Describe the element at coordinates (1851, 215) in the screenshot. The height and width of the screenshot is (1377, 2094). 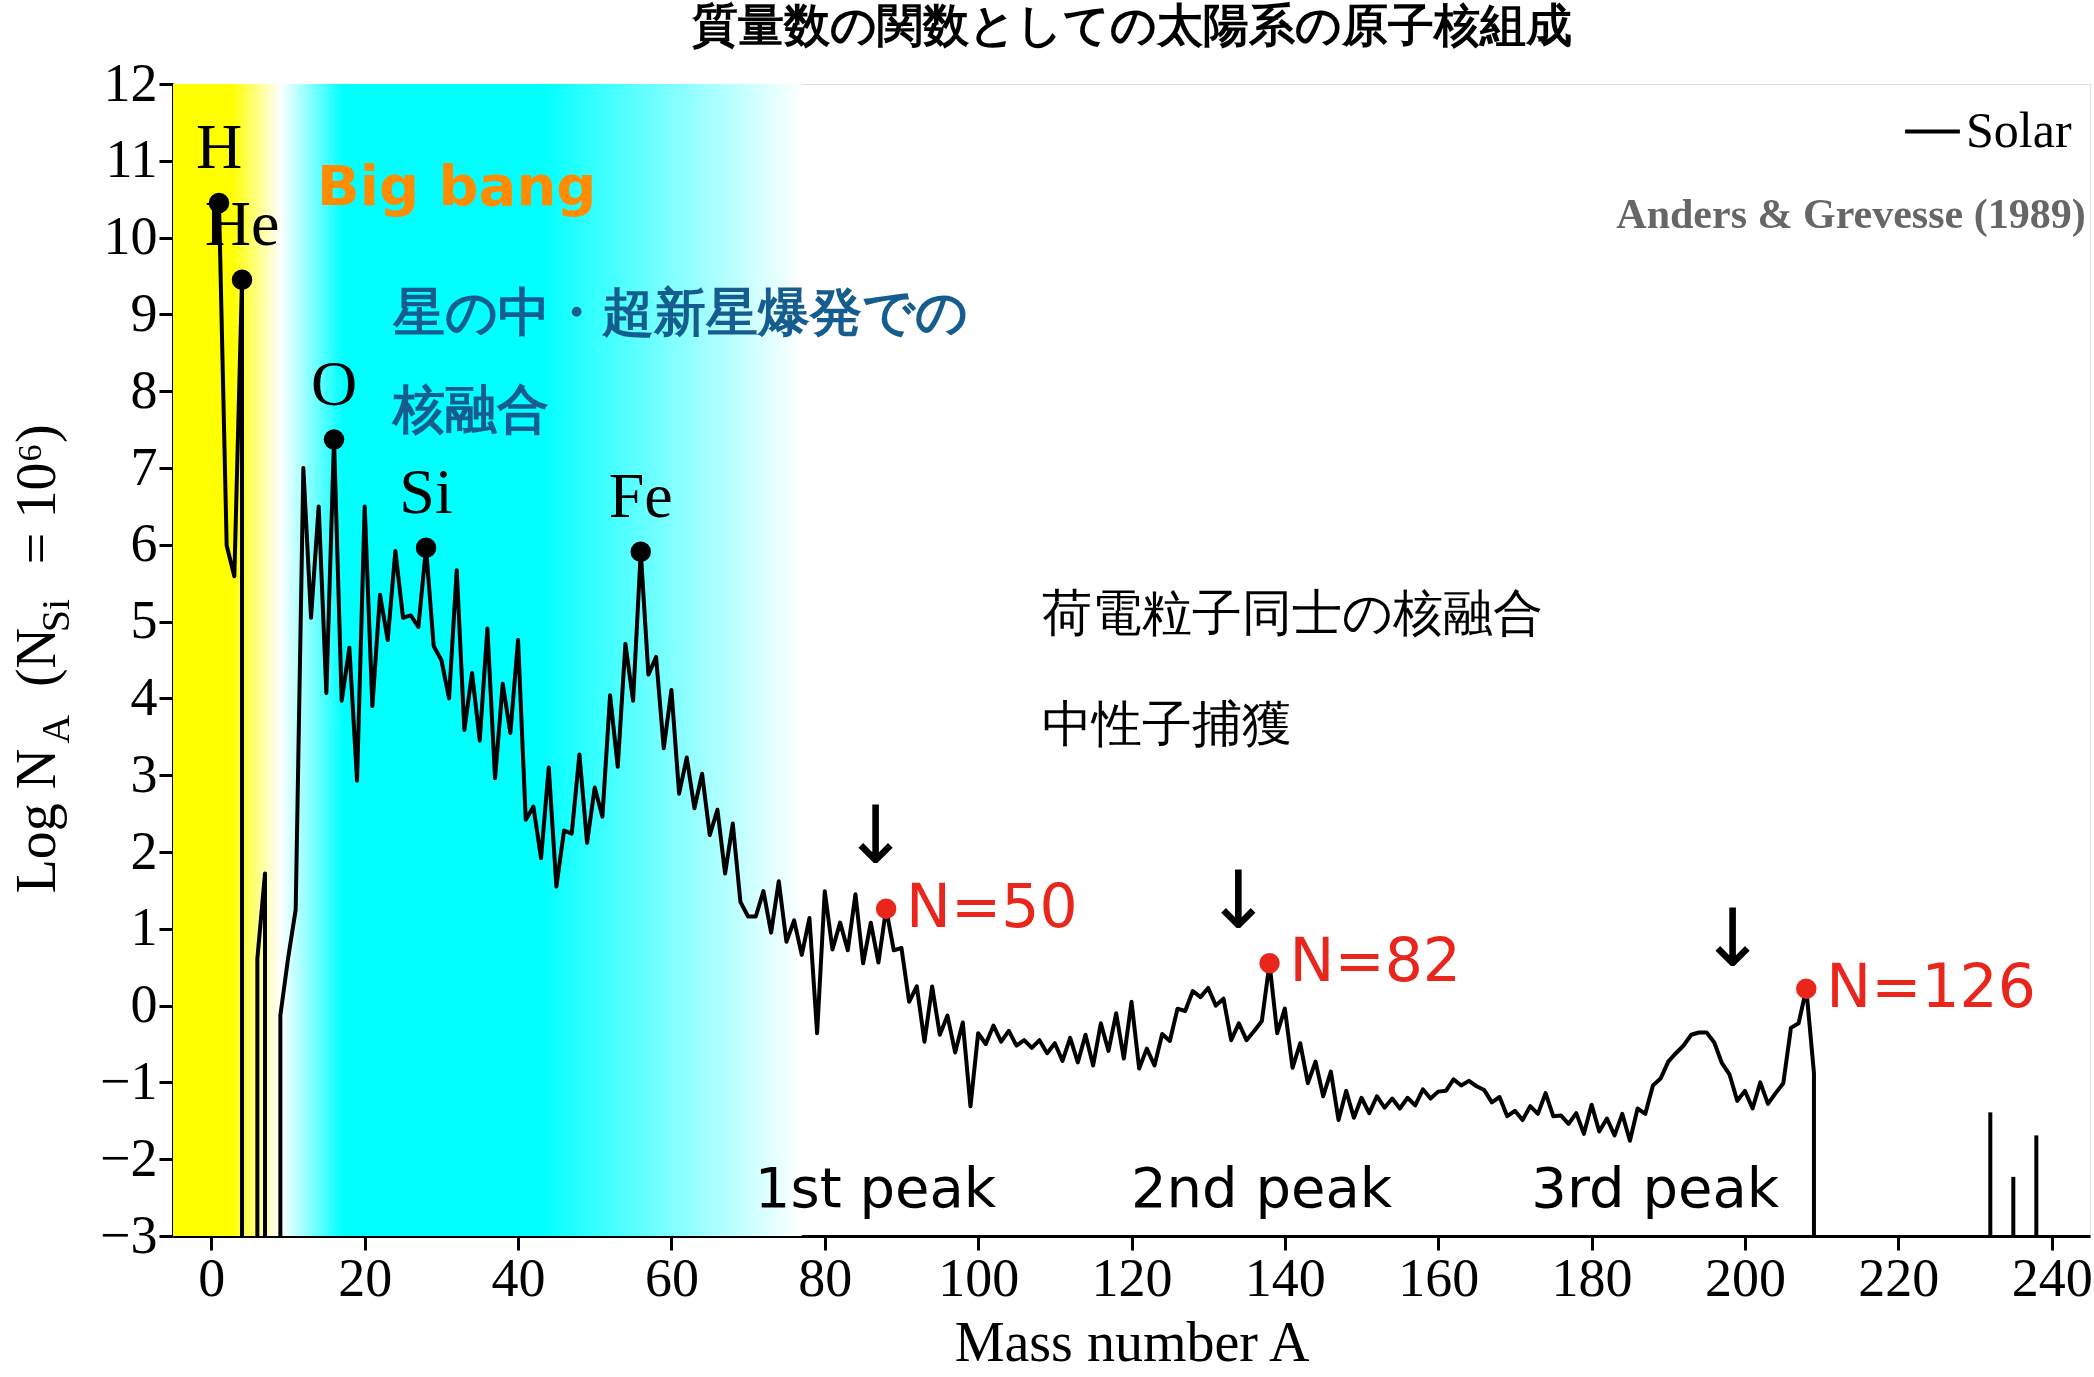
I see `annotation: Anders & Grevesse (1989)` at that location.